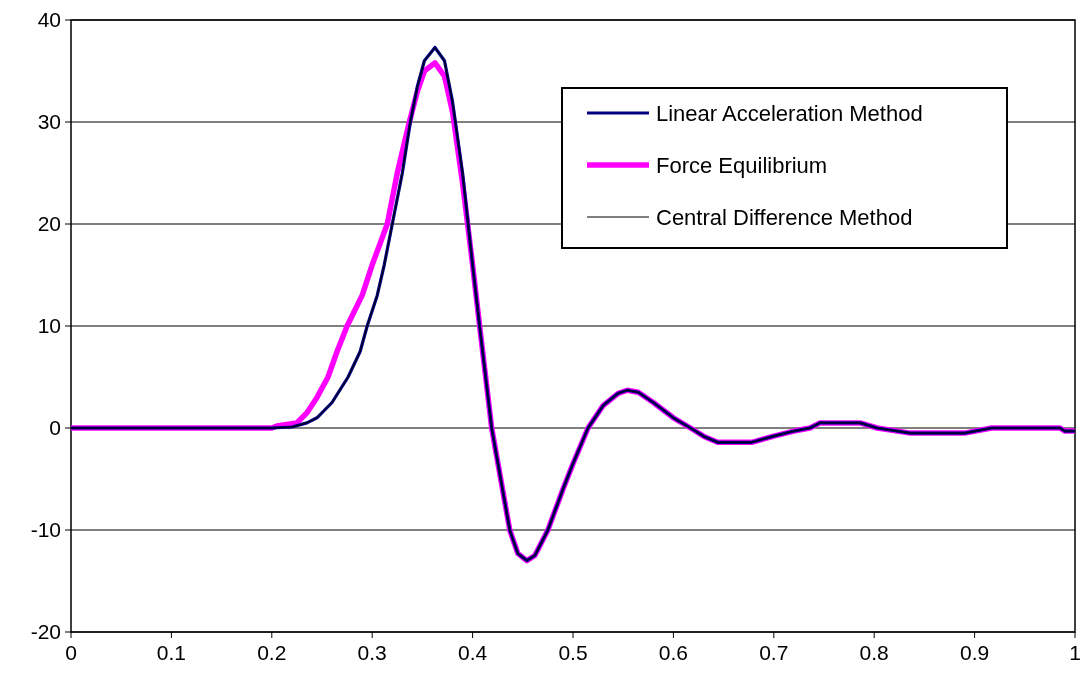  I want to click on x-tick-label: 0.8, so click(874, 652).